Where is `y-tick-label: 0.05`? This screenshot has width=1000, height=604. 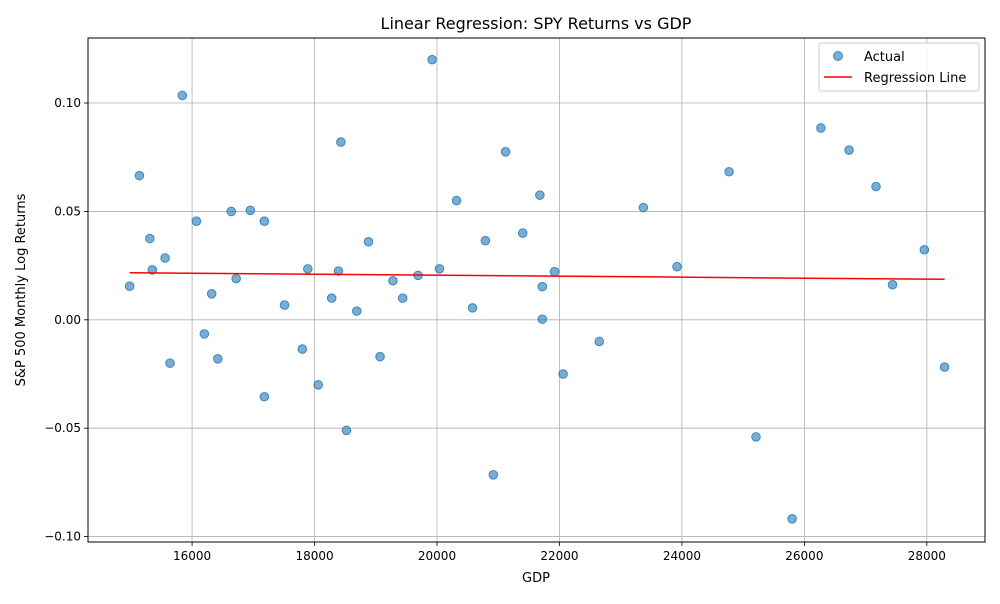 y-tick-label: 0.05 is located at coordinates (67, 211).